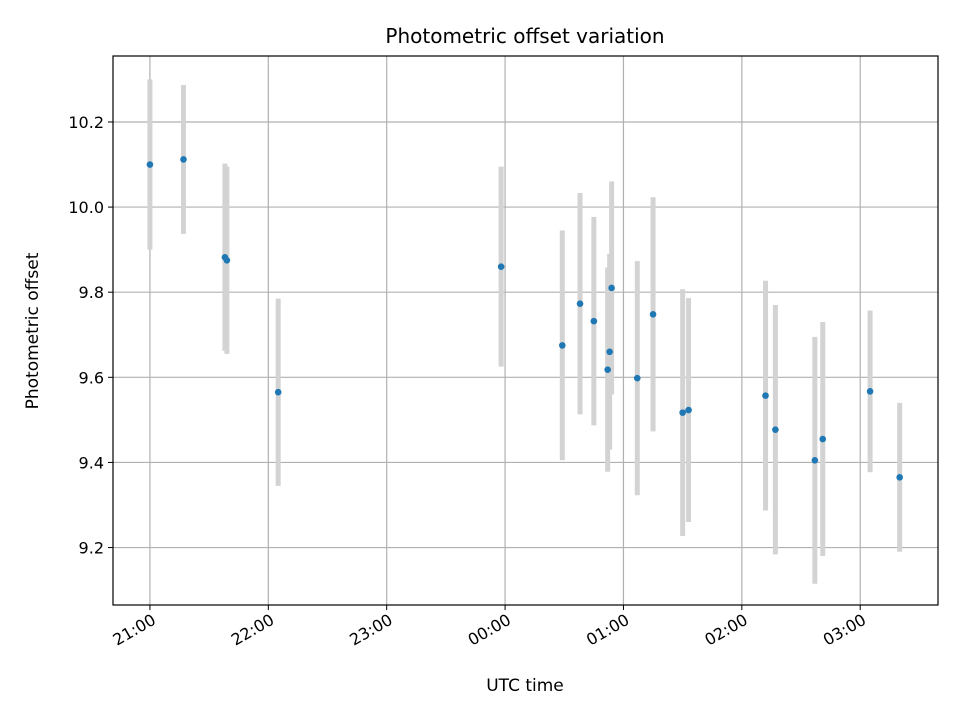 The image size is (960, 720). I want to click on y-axis-label: Photometric offset, so click(33, 330).